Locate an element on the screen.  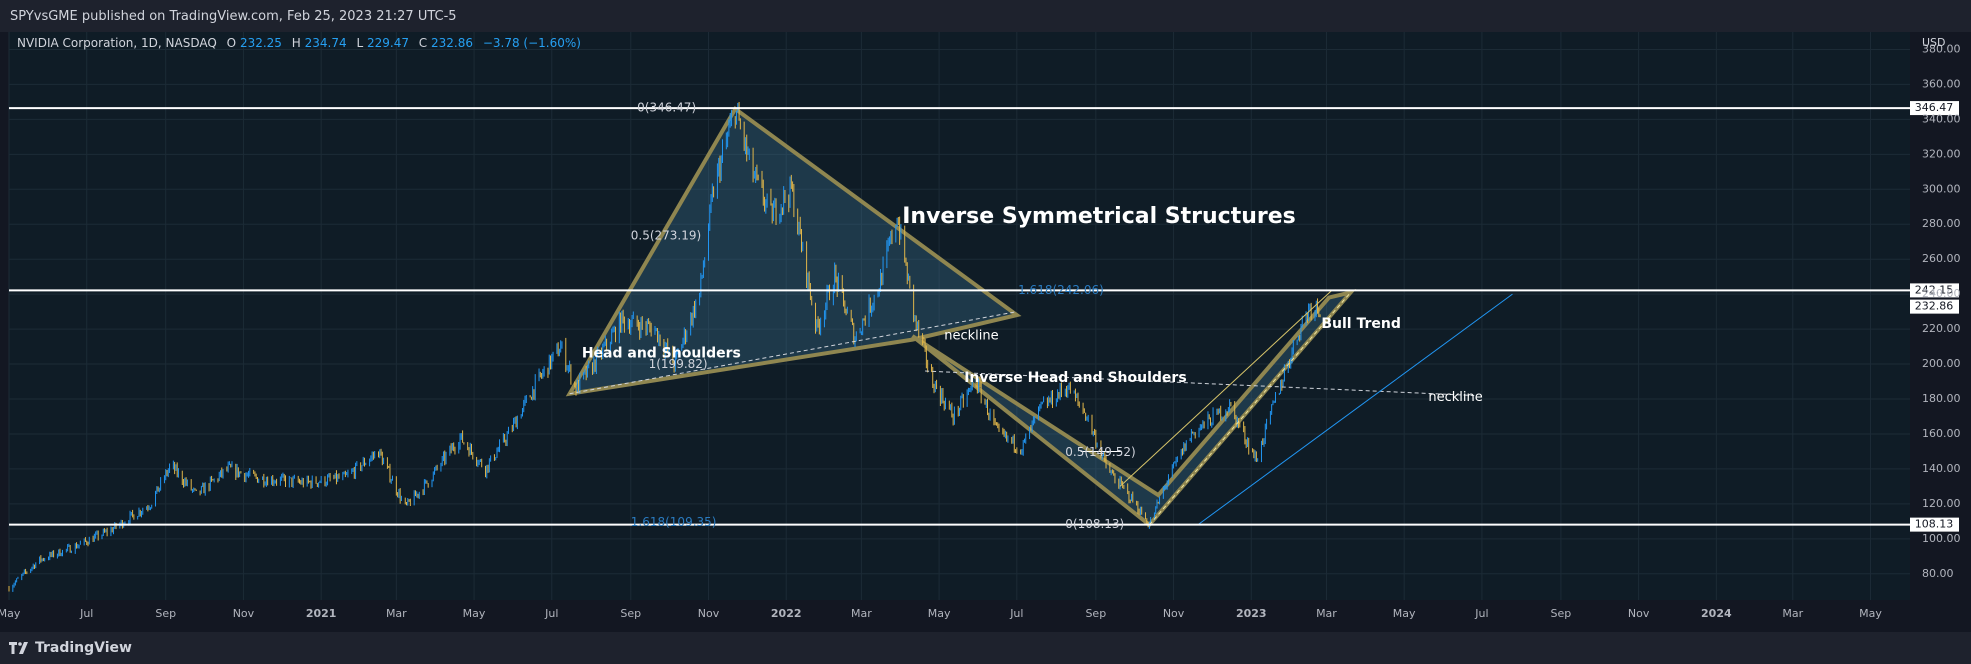
legend-symbol: NVIDIA Corporation, 1D, NASDAQ is located at coordinates (117, 43).